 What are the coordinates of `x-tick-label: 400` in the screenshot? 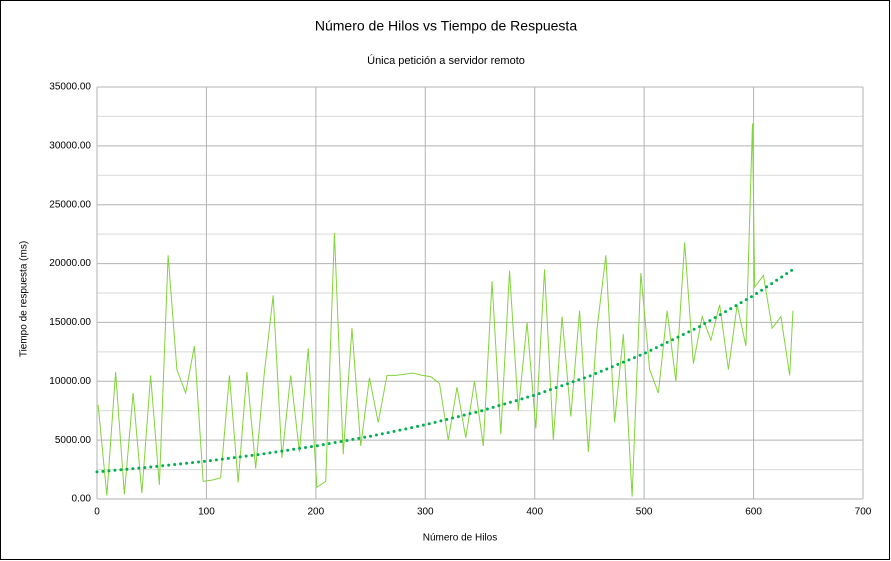 It's located at (534, 512).